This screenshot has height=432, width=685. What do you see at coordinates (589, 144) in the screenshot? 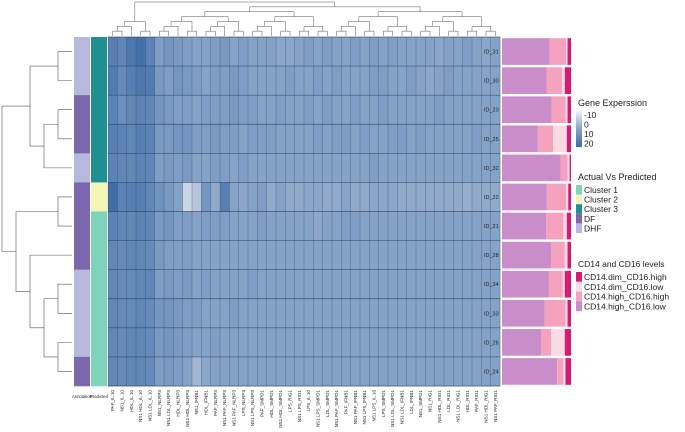
I see `gene-expression-tick: 20` at bounding box center [589, 144].